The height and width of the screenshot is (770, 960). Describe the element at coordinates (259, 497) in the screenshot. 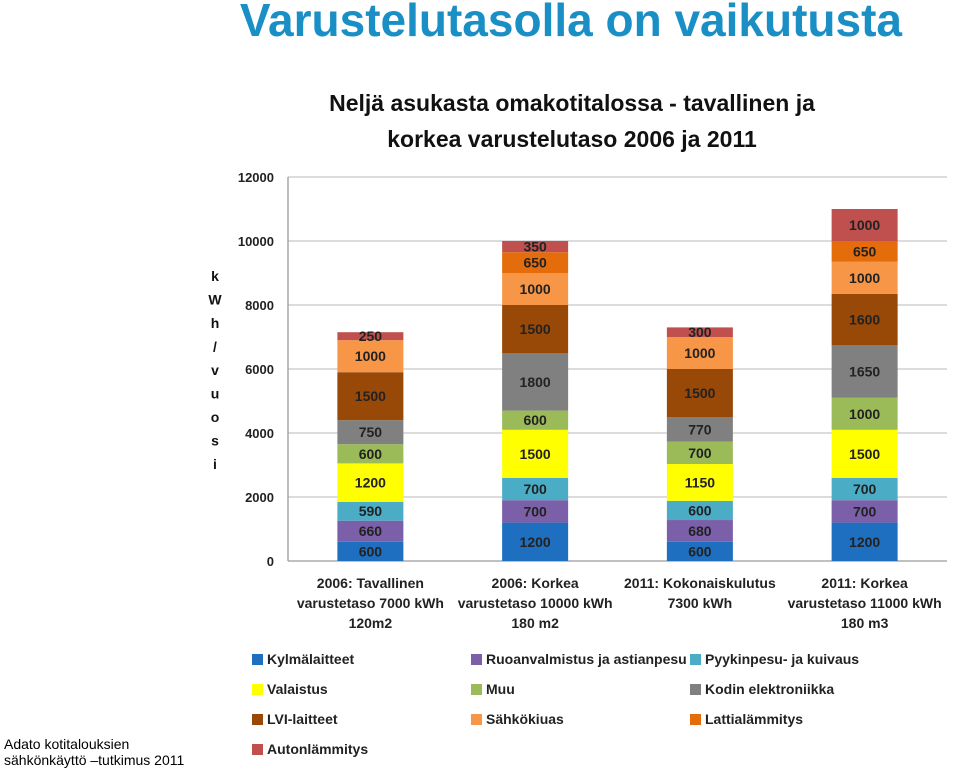

I see `y-tick-label: 2000` at that location.